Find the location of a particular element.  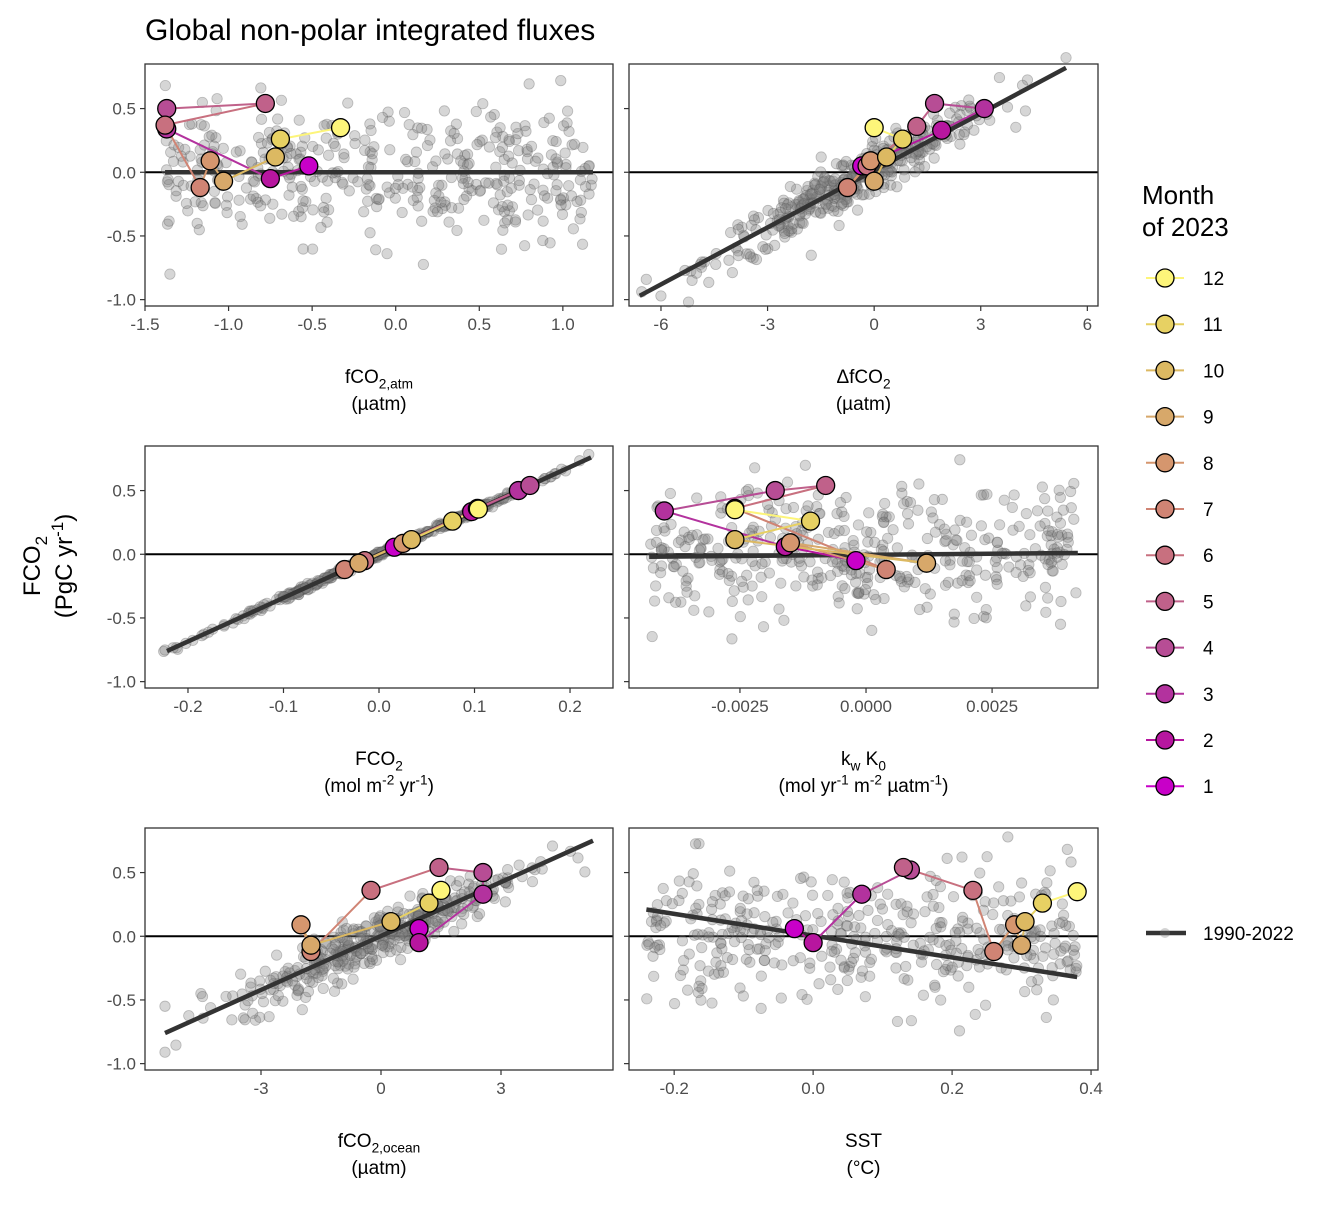

legend-item-month-10: 10 is located at coordinates (1185, 371).